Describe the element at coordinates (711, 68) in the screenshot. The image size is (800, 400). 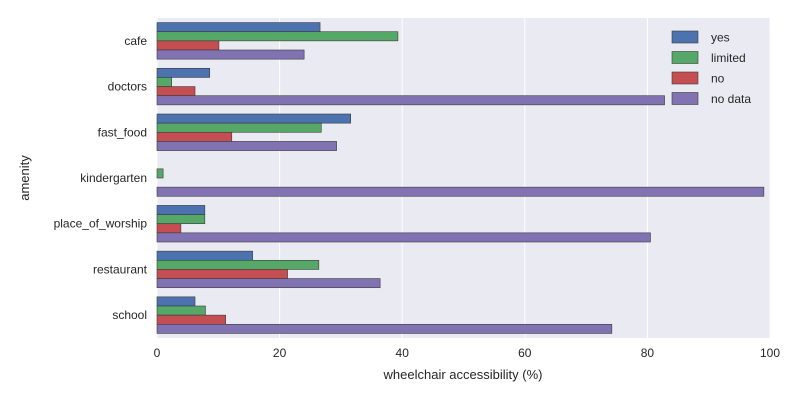
I see `legend: yes limited no no data` at that location.